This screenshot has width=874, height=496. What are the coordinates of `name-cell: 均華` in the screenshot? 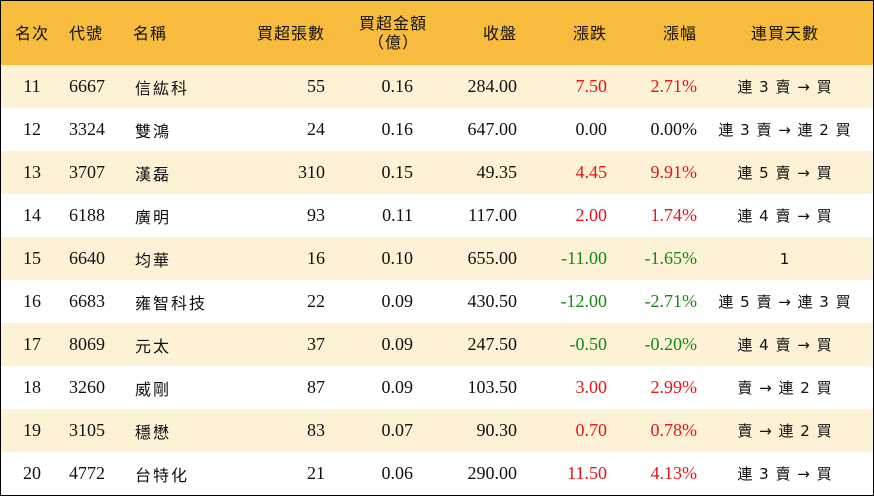 It's located at (153, 260).